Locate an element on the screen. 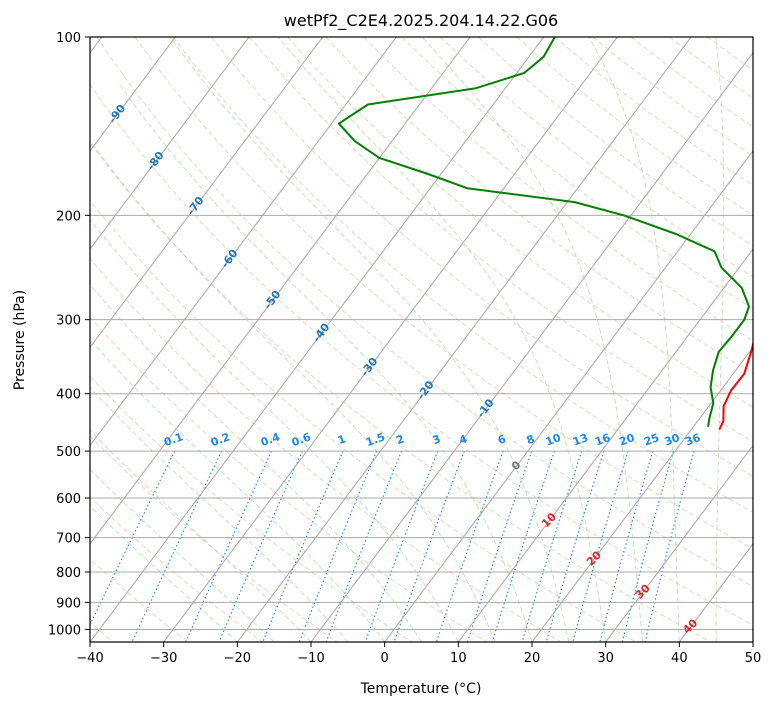  temperature-profile-line is located at coordinates (735, 385).